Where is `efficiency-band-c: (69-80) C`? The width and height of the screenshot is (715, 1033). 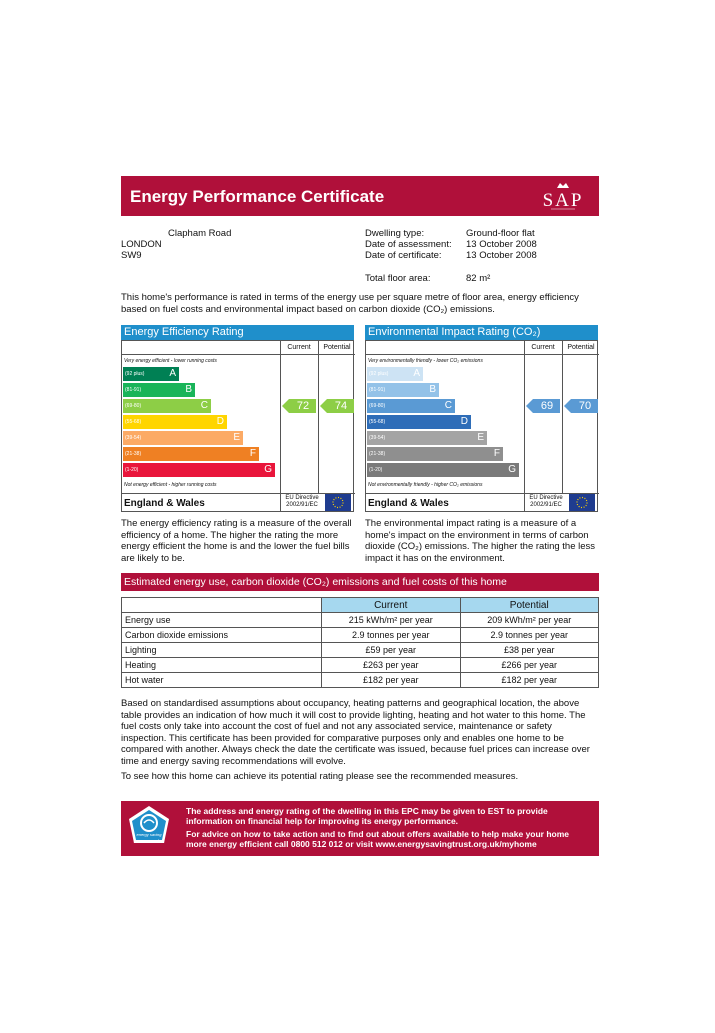
efficiency-band-c: (69-80) C is located at coordinates (167, 406).